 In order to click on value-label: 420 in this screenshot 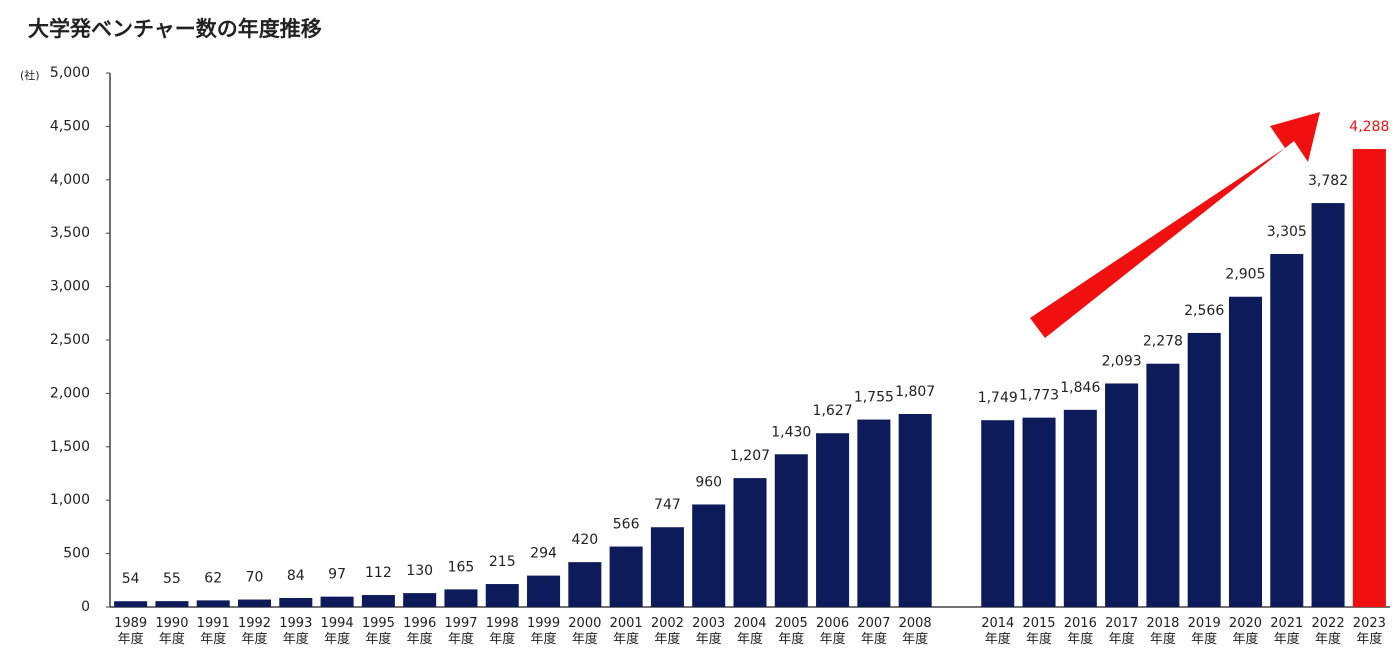, I will do `click(584, 540)`.